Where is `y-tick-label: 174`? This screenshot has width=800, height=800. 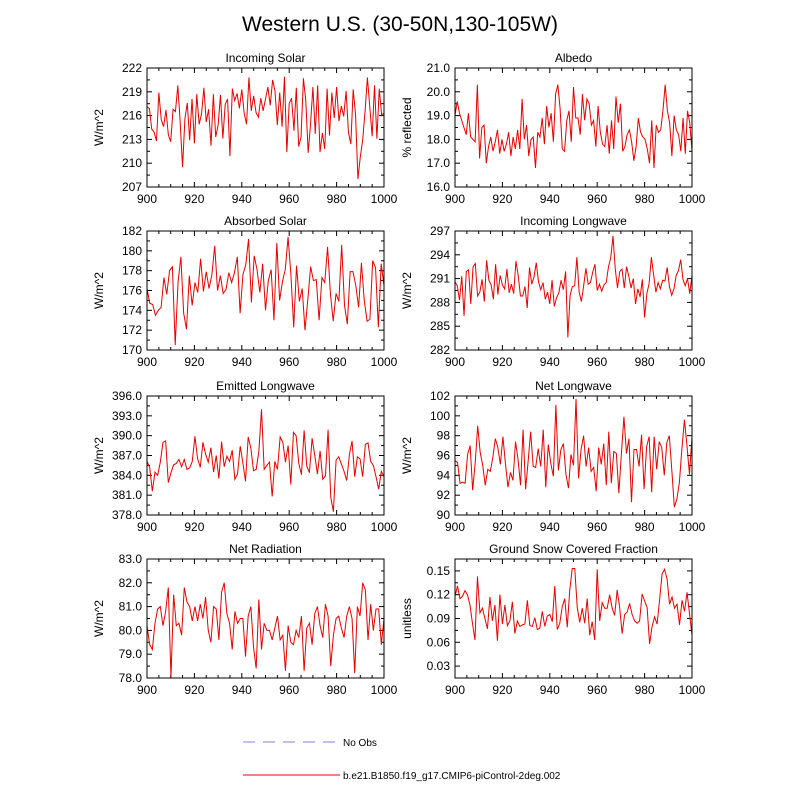
y-tick-label: 174 is located at coordinates (132, 310).